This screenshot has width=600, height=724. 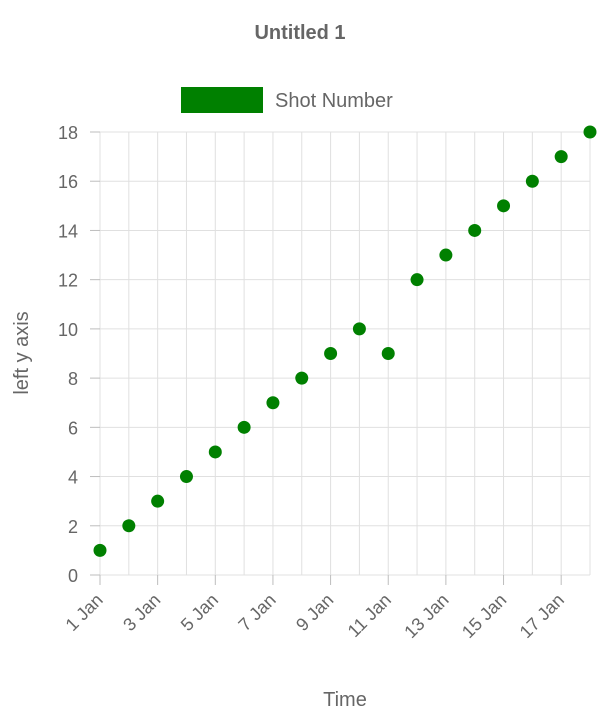 I want to click on y-tick-label: 2, so click(x=73, y=527).